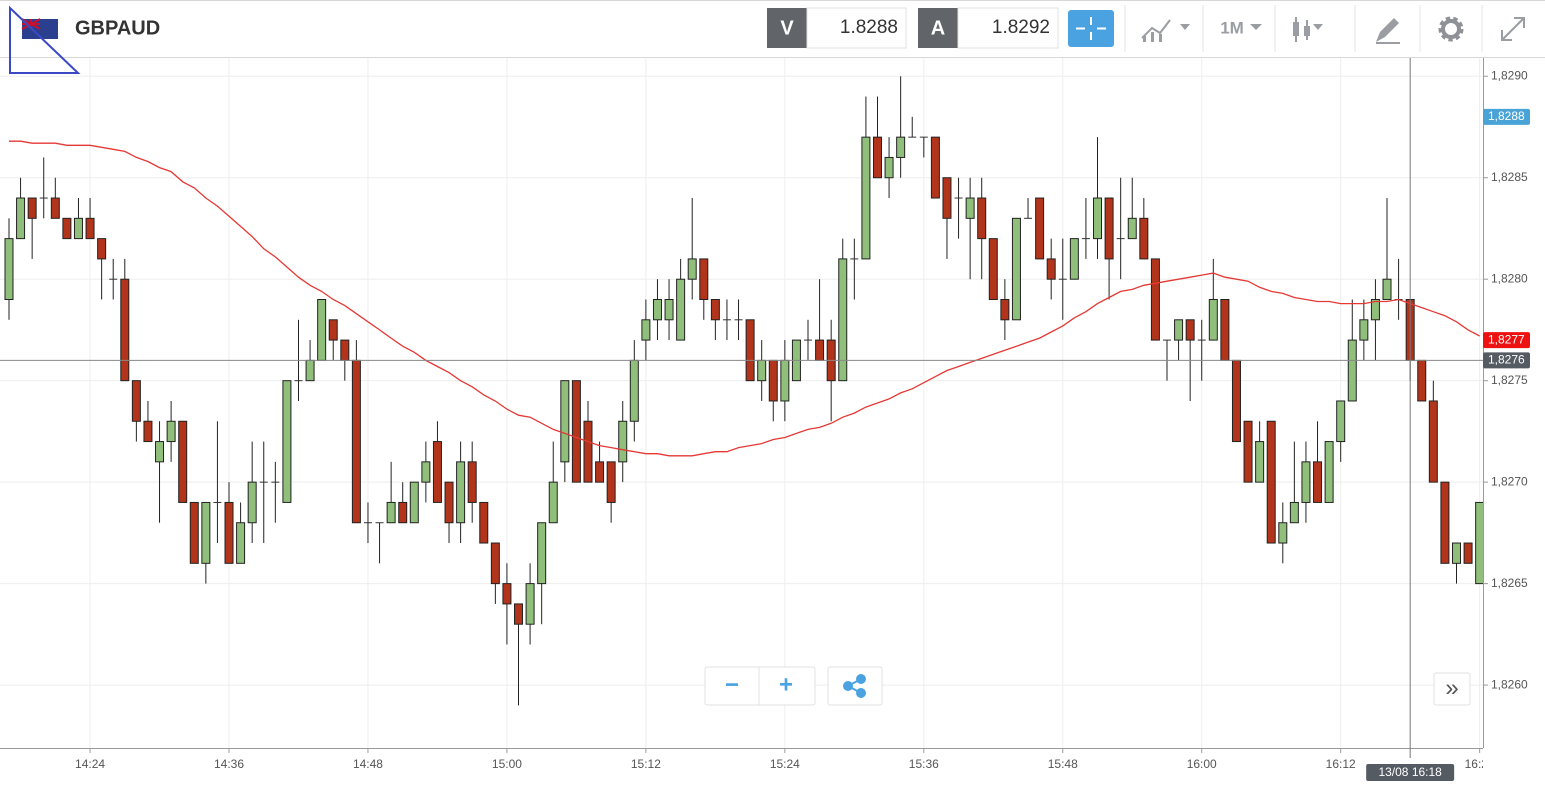 Image resolution: width=1545 pixels, height=785 pixels. I want to click on fullscreen-button, so click(1513, 29).